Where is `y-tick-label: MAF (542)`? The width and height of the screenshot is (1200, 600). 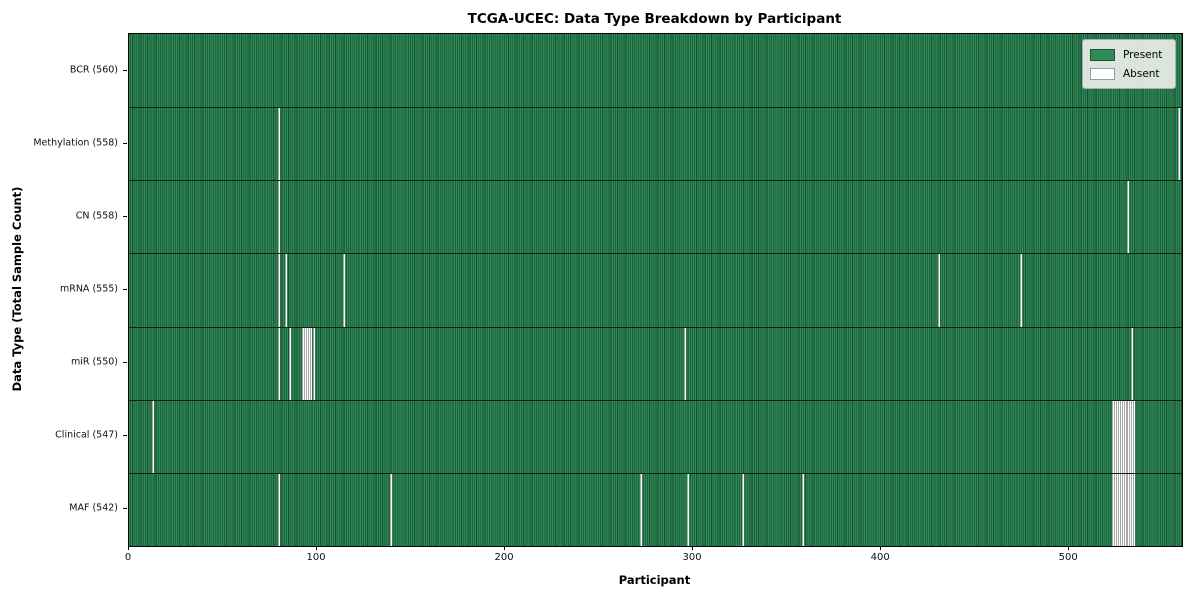
y-tick-label: MAF (542) is located at coordinates (93, 508).